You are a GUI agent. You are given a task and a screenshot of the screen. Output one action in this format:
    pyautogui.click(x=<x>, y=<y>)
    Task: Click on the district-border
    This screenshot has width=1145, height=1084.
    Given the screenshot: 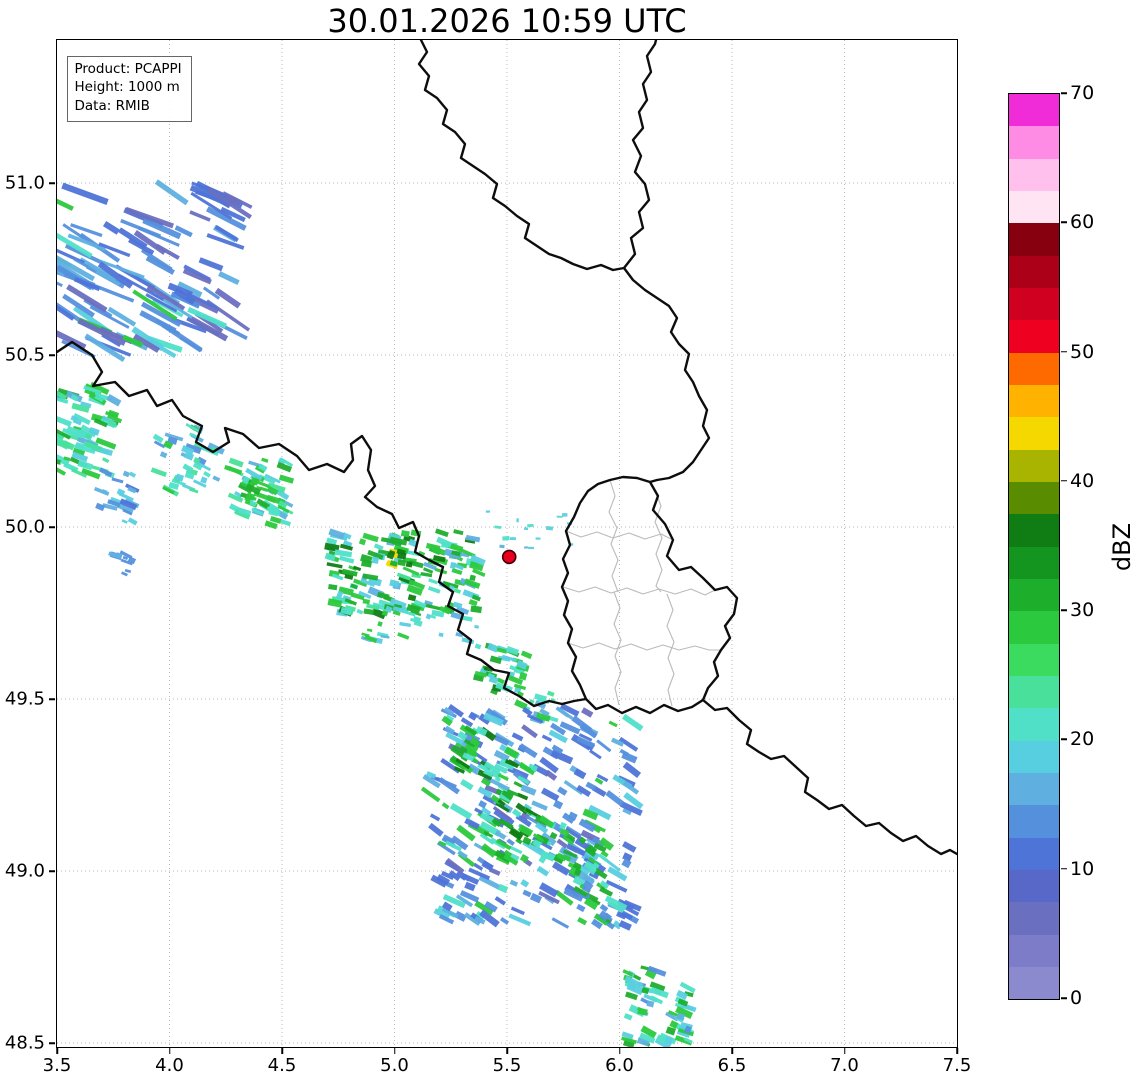 What is the action you would take?
    pyautogui.click(x=619, y=534)
    